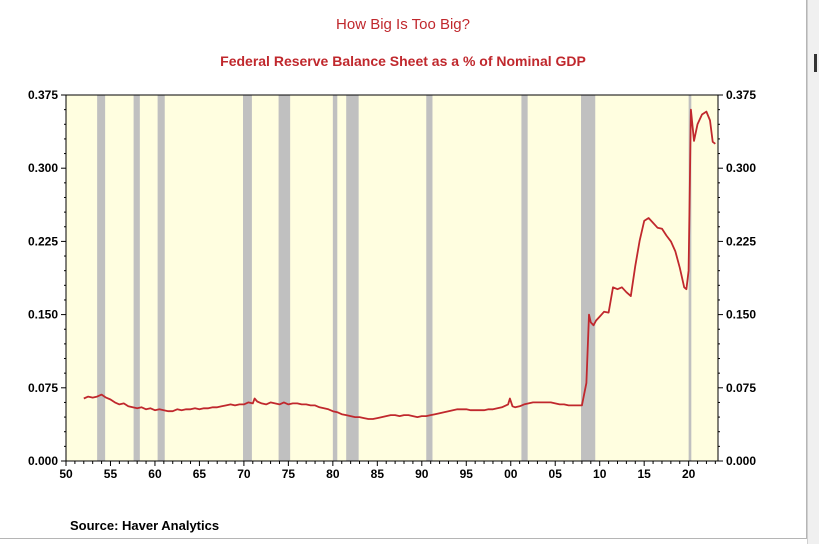  I want to click on y-tick-label-left: 0.300, so click(43, 168).